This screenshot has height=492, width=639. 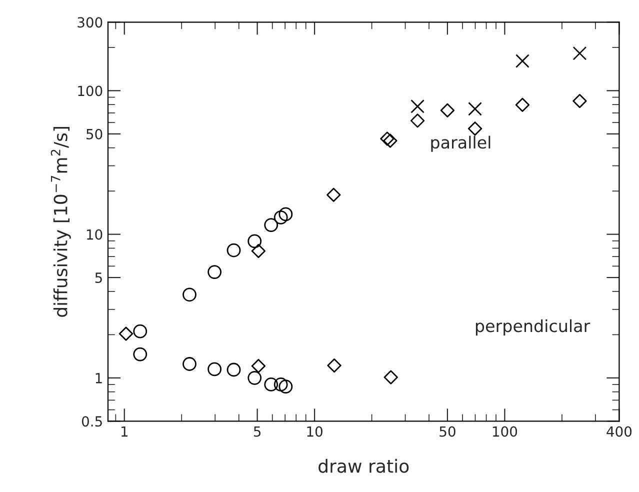 I want to click on y-tick-label: 10, so click(x=94, y=234).